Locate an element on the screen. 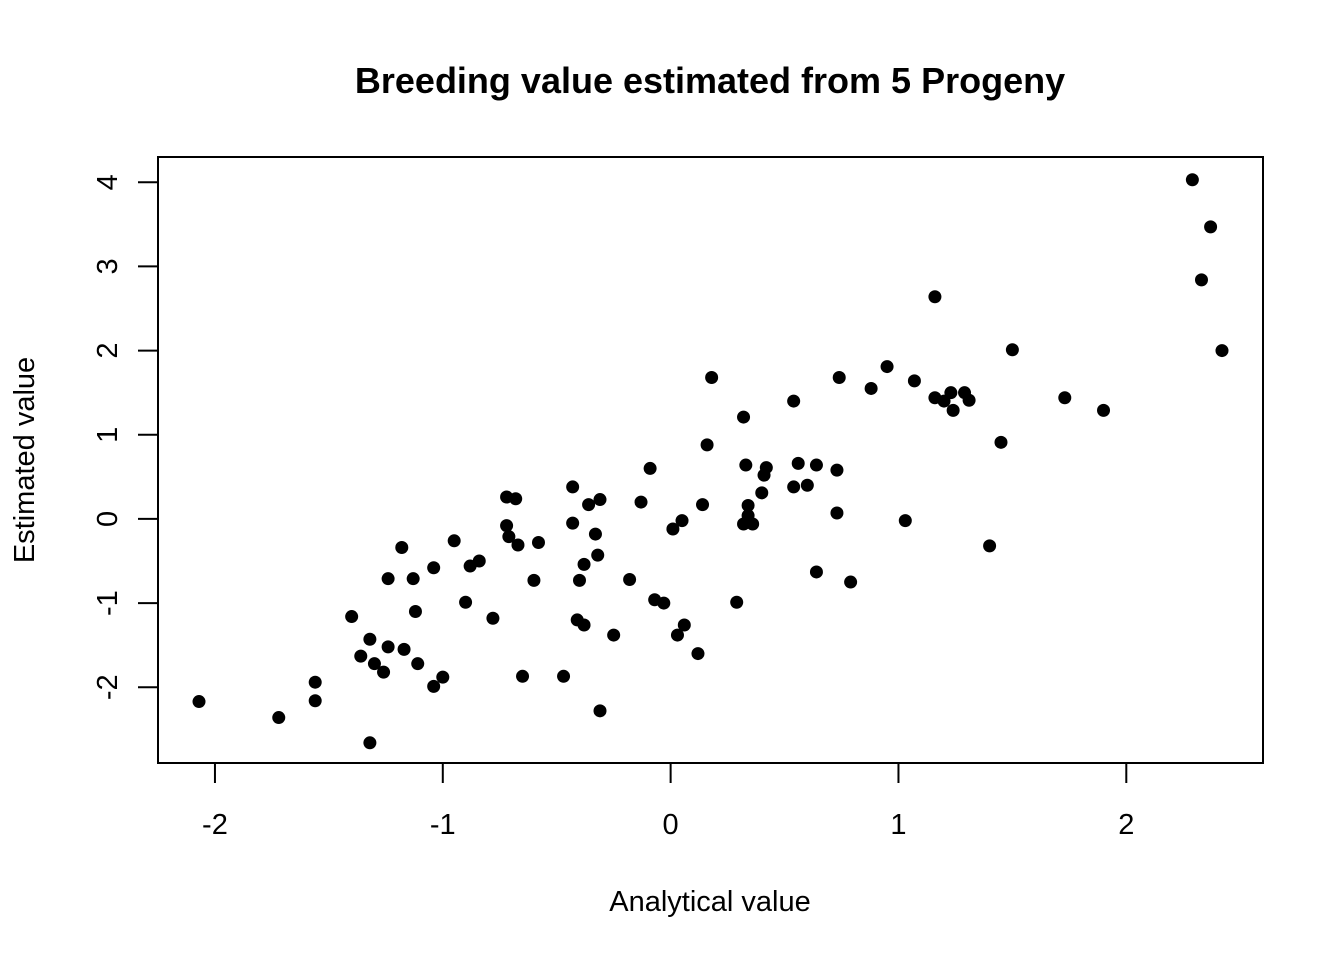 The width and height of the screenshot is (1344, 960). x-tick-label: -1 is located at coordinates (443, 825).